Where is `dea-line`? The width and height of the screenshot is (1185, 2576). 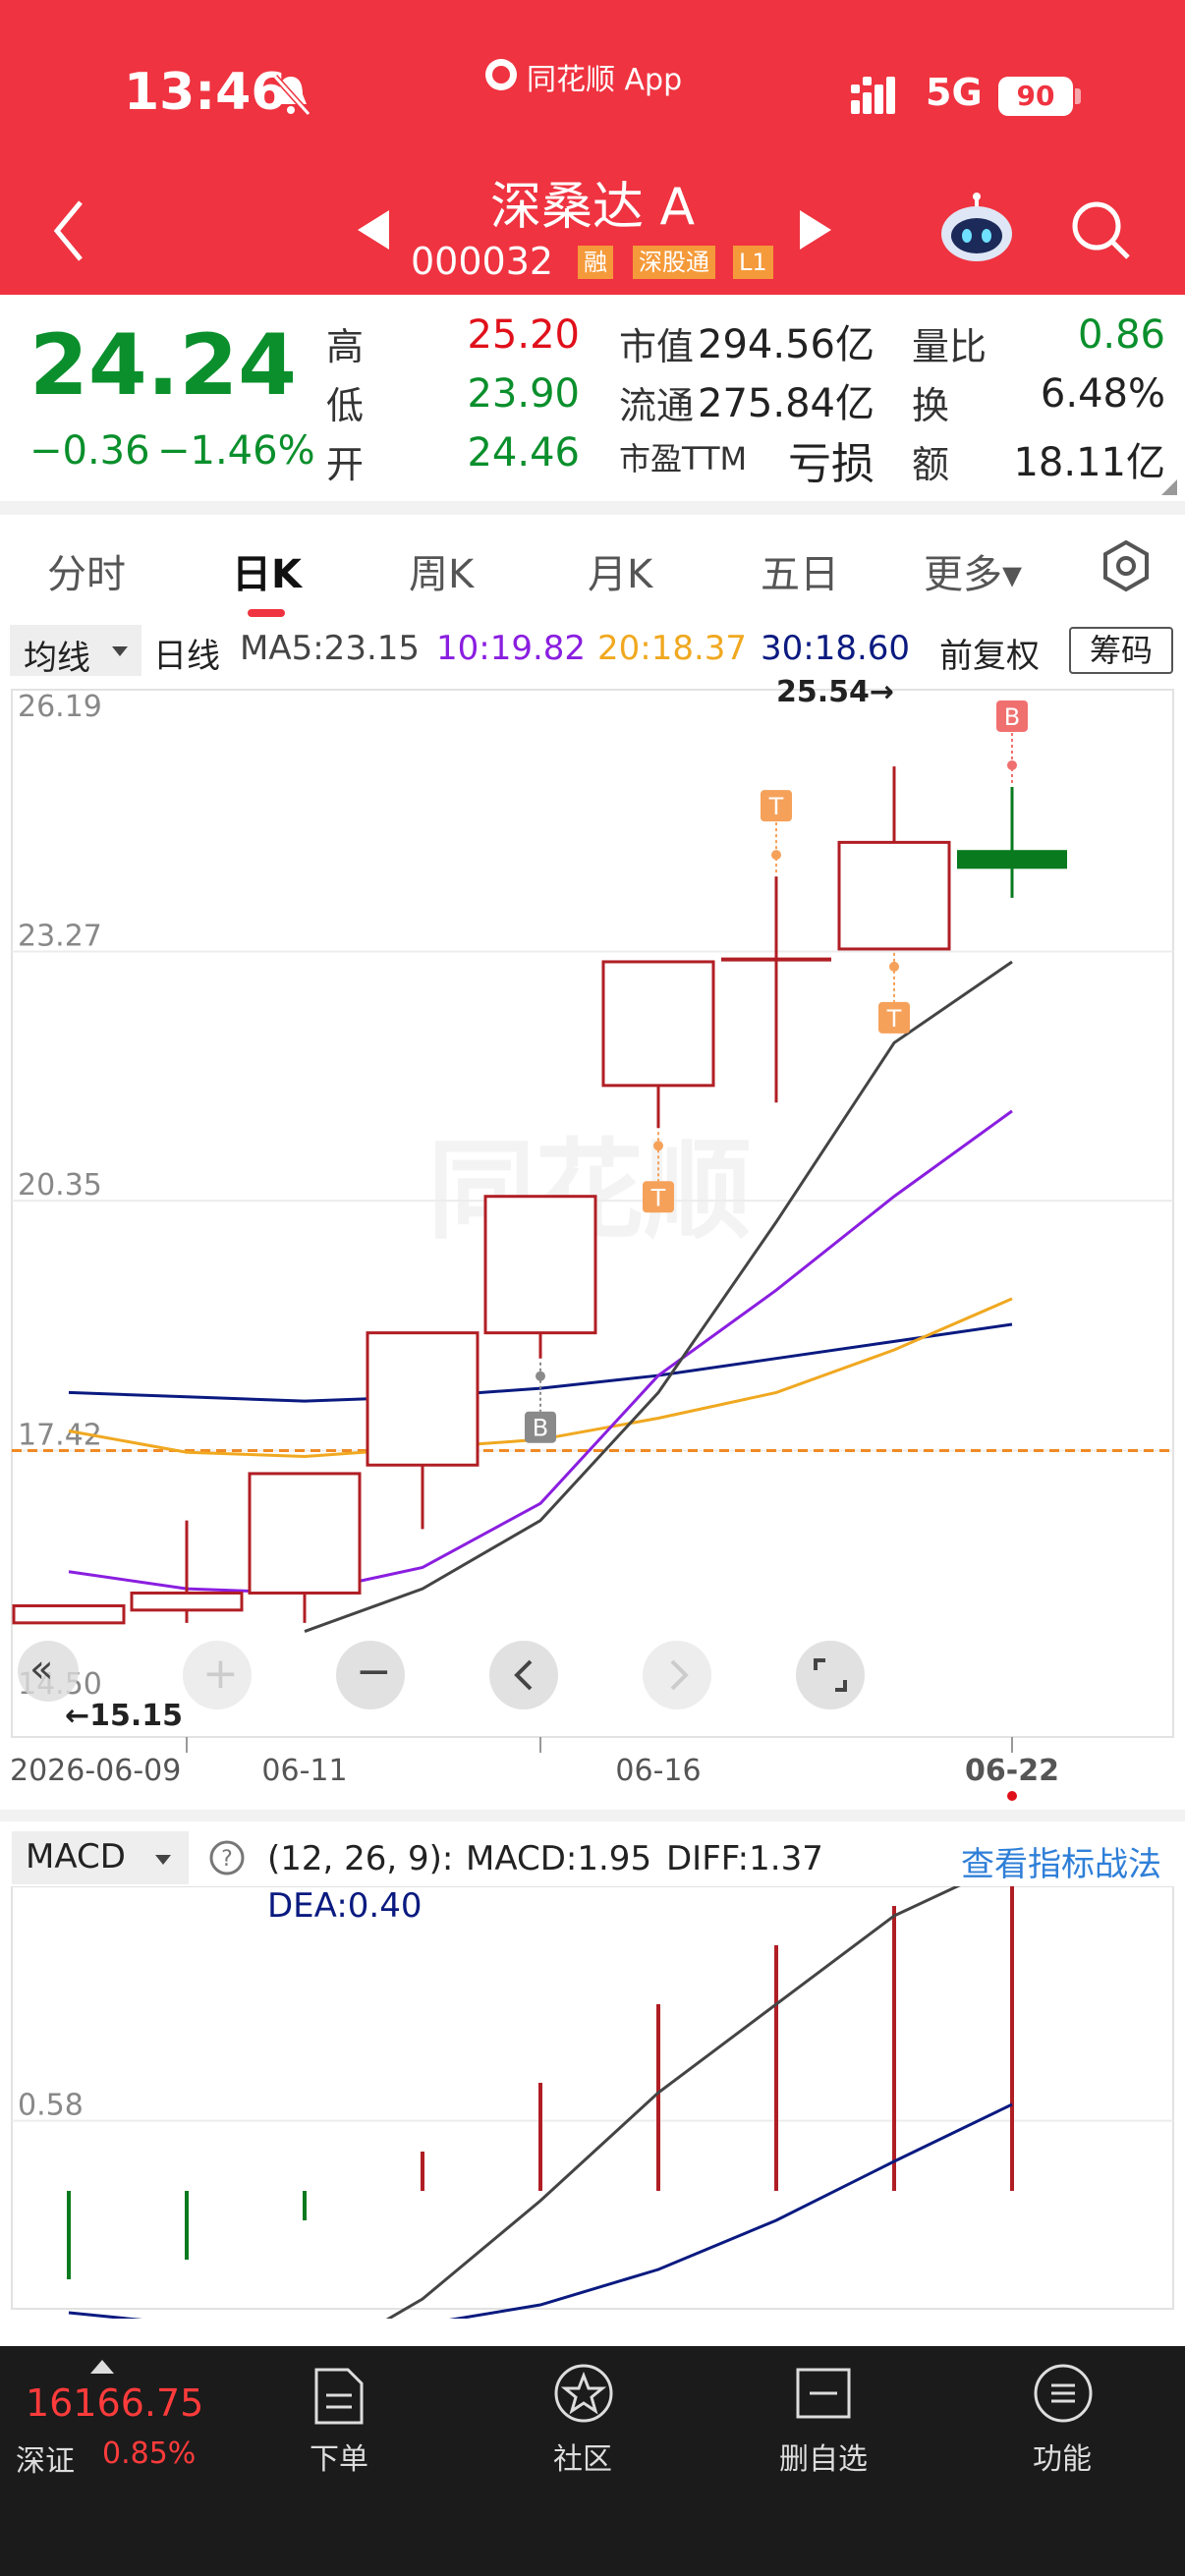 dea-line is located at coordinates (540, 2210).